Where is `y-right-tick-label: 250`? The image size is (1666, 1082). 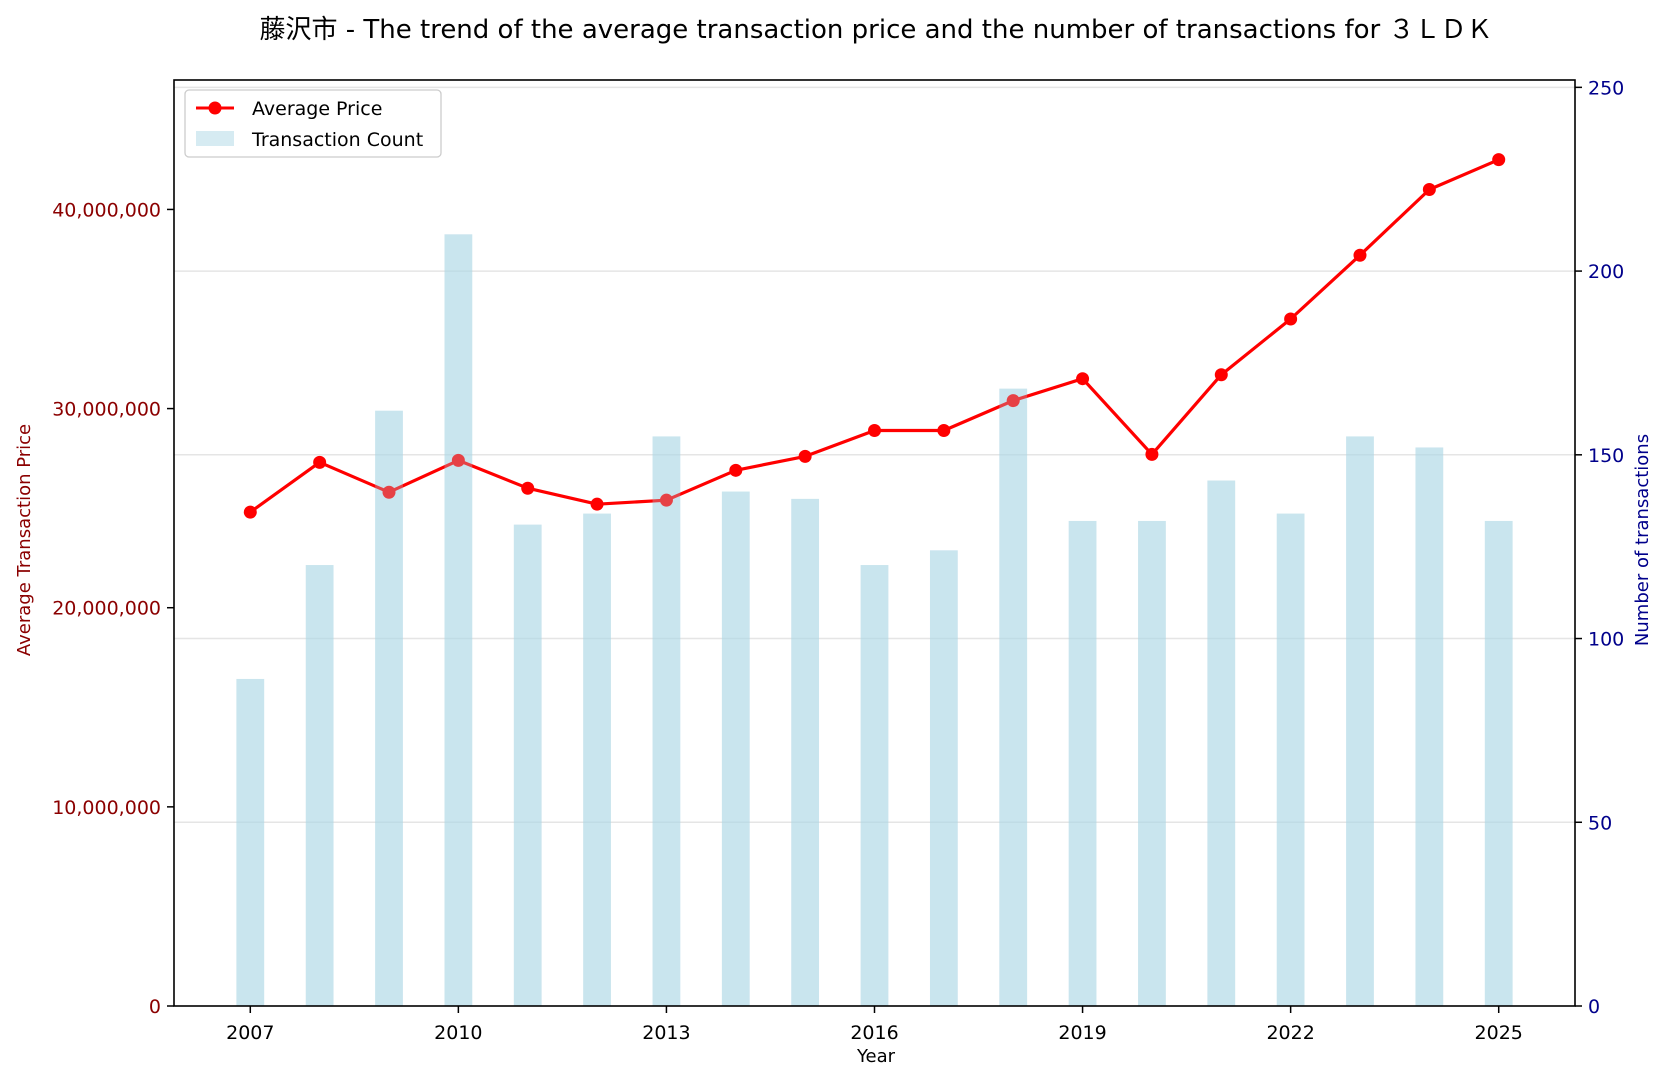
y-right-tick-label: 250 is located at coordinates (1606, 88).